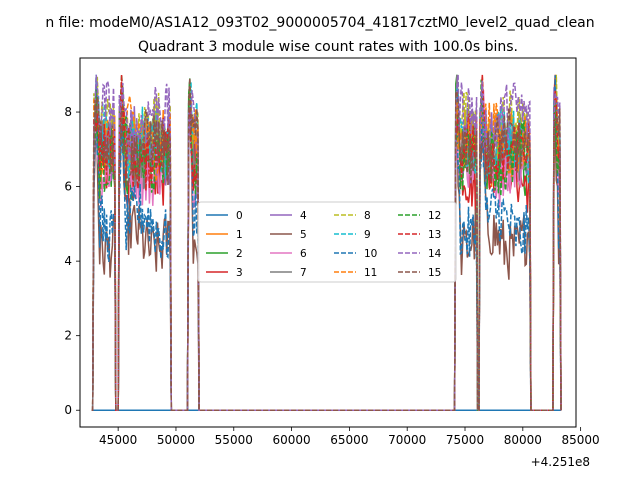 The width and height of the screenshot is (640, 480). I want to click on legend-entry-label: 6, so click(303, 254).